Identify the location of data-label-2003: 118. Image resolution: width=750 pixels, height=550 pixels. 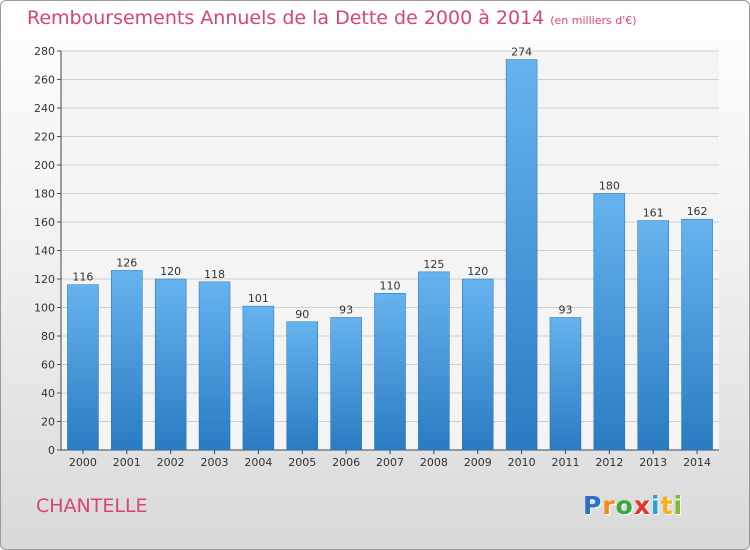
(214, 274).